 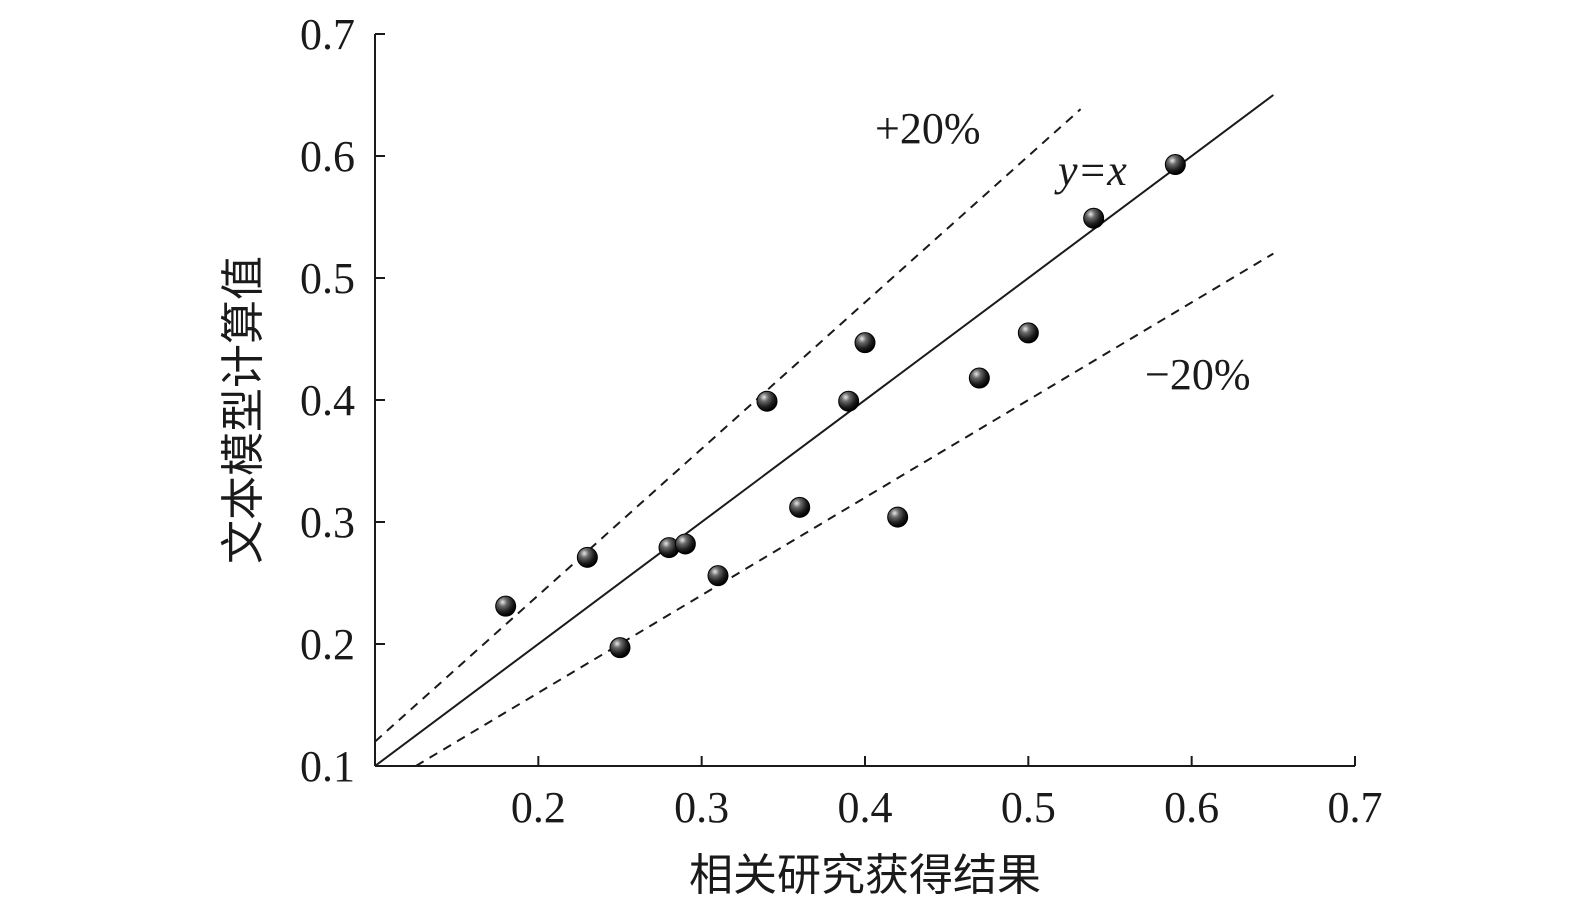 I want to click on y-tick-label: 0.4, so click(x=327, y=400).